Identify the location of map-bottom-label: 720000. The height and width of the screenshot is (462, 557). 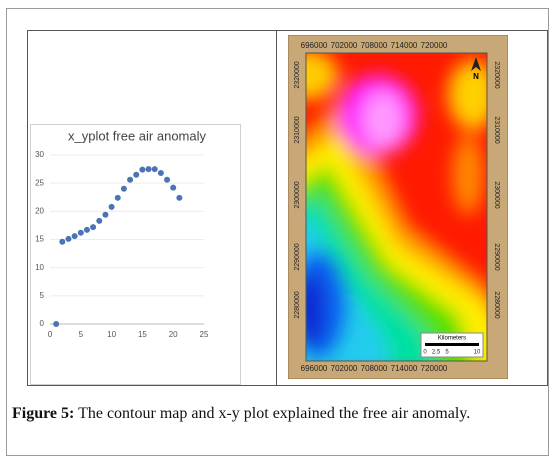
(434, 368).